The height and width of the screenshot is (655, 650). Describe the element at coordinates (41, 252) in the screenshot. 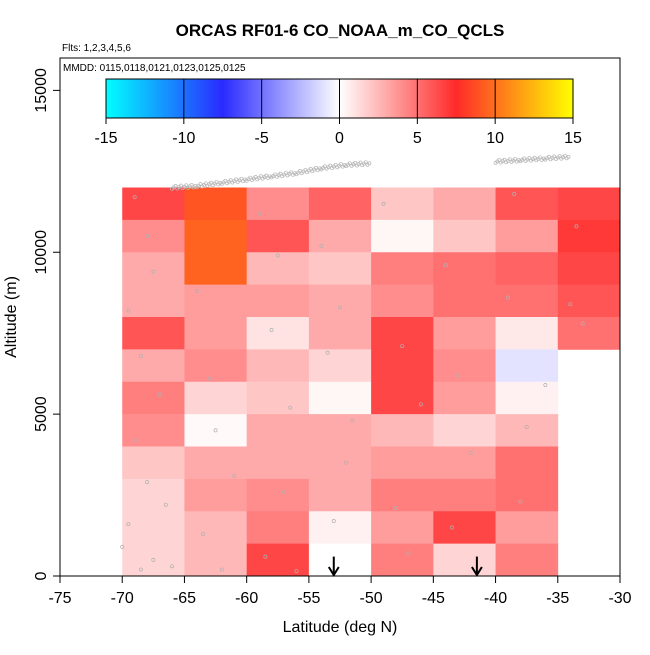

I see `y-tick-label: 10000` at that location.